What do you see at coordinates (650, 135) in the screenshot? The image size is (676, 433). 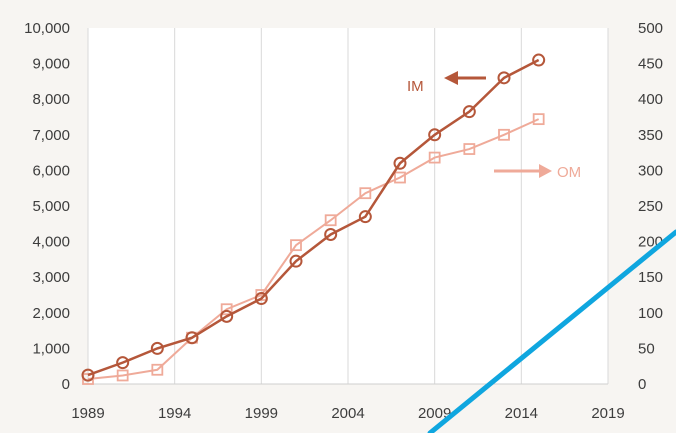 I see `right-tick-label: 350` at bounding box center [650, 135].